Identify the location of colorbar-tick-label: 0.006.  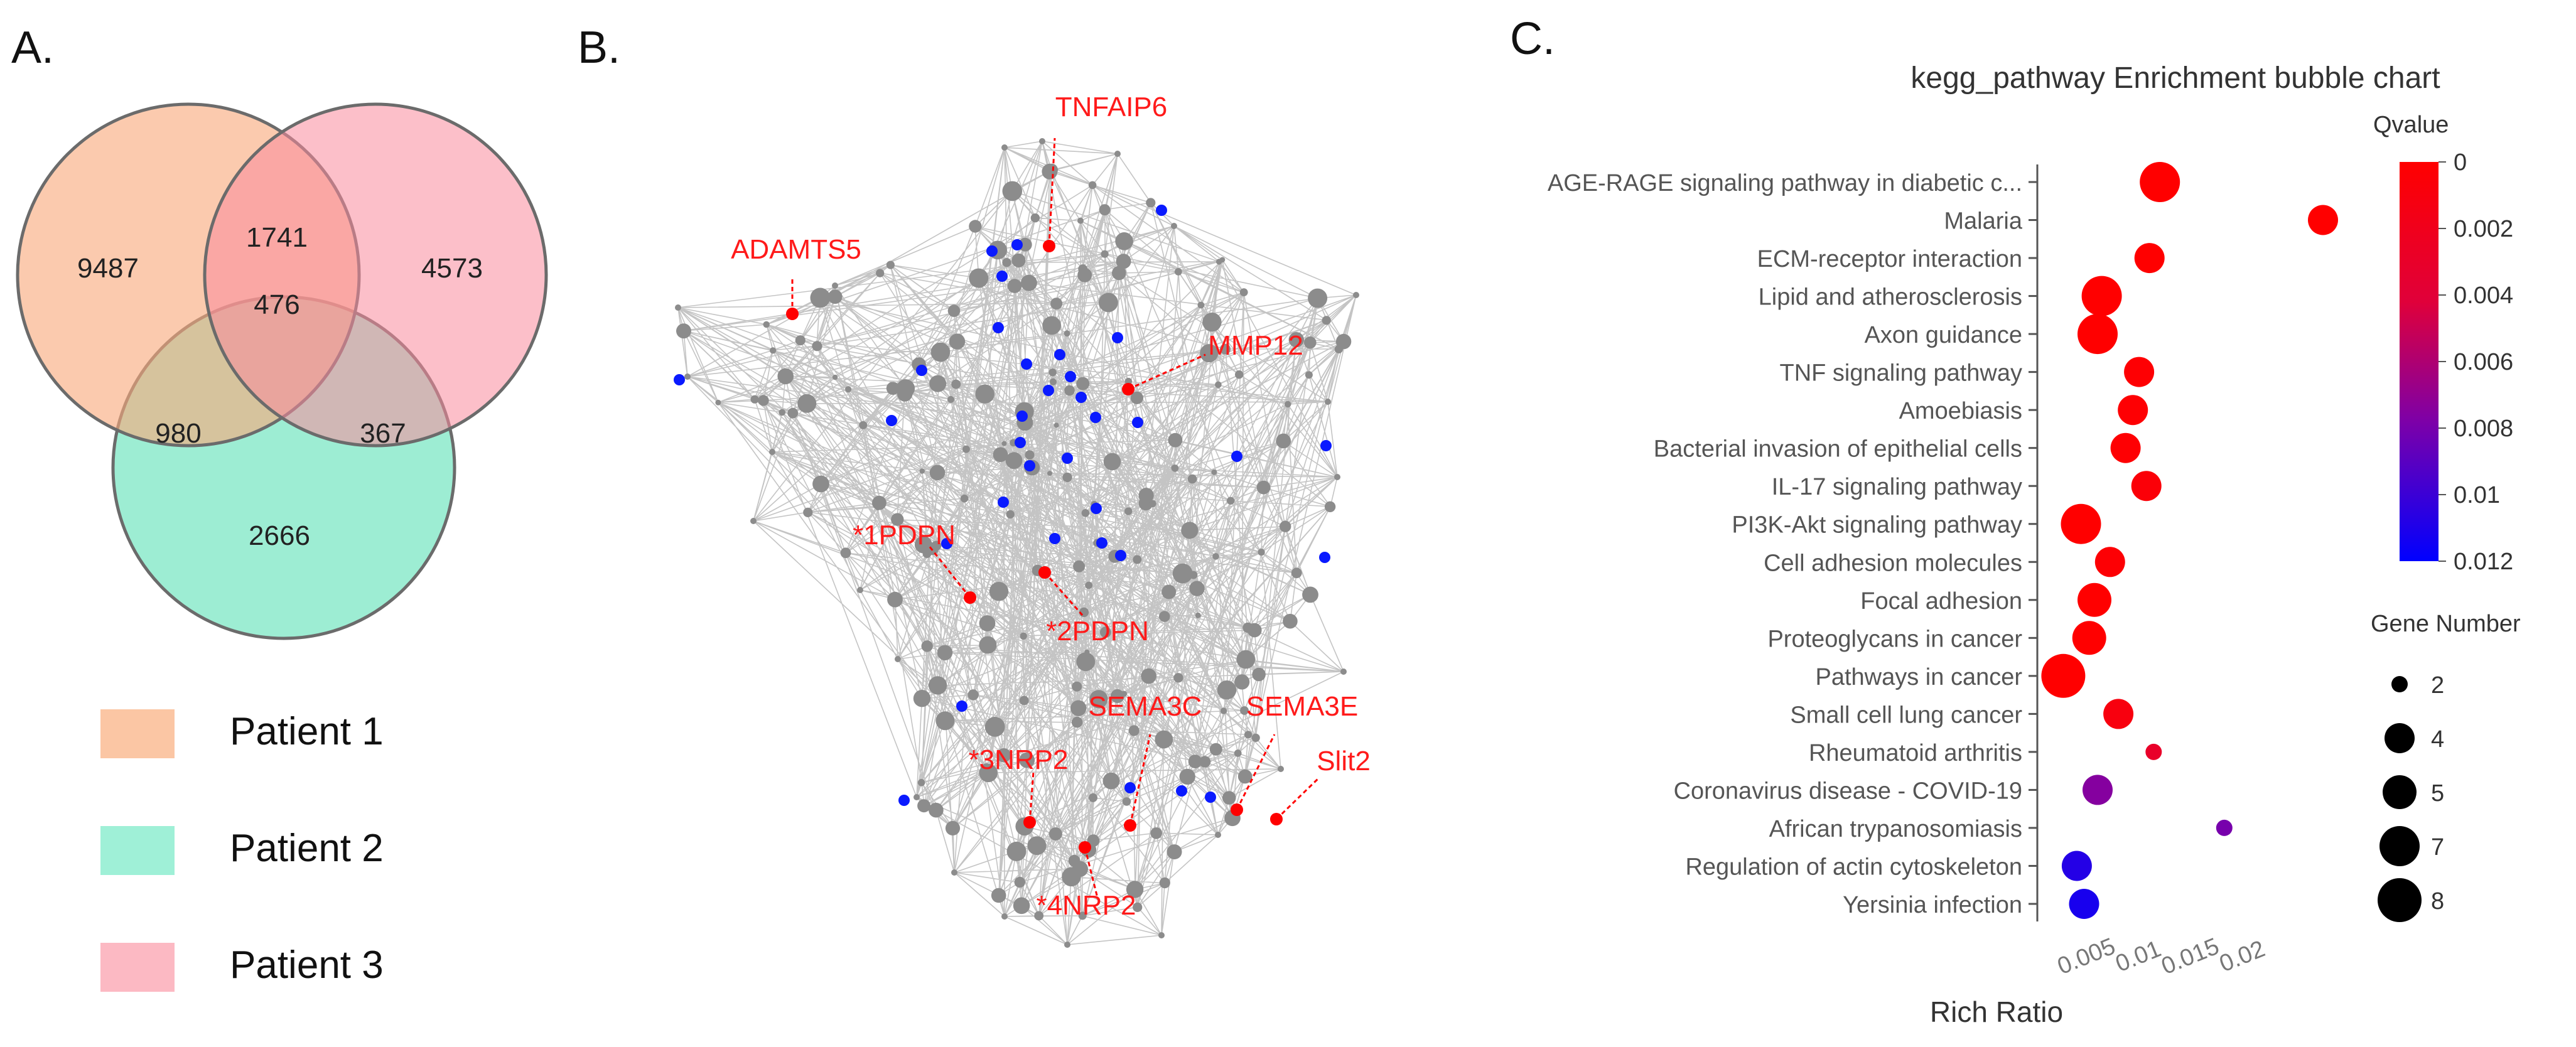
(2483, 362).